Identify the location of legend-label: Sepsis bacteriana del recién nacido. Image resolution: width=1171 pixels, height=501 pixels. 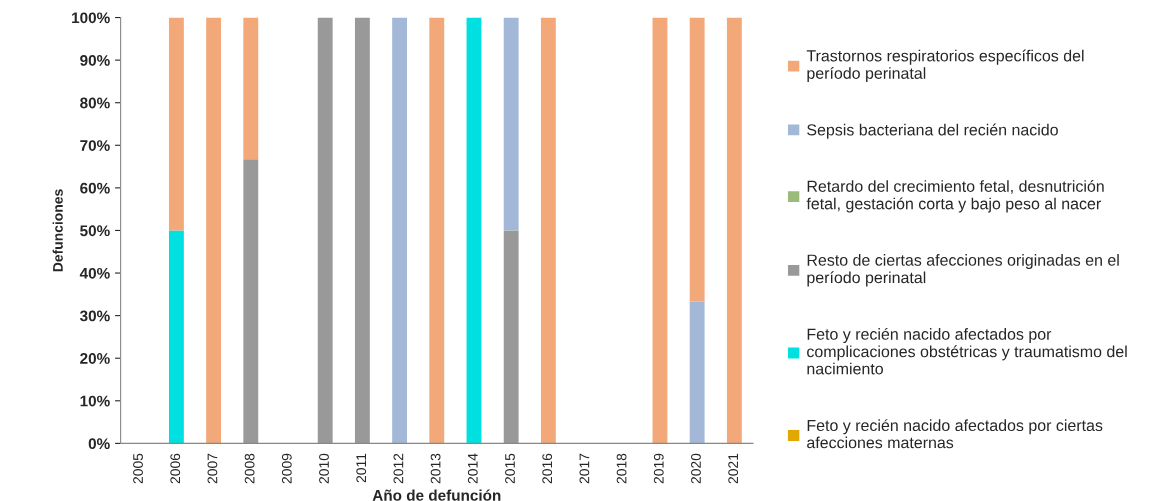
(932, 131).